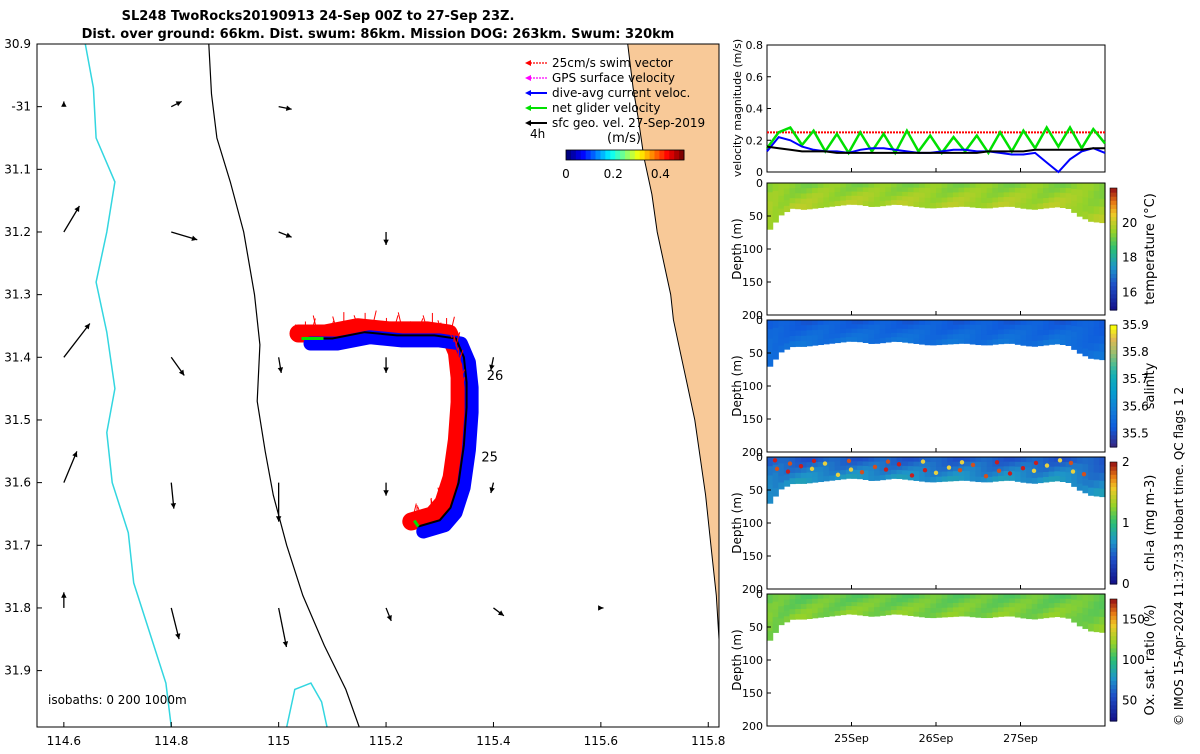 This screenshot has width=1200, height=754. I want to click on section-ytick-label: 150, so click(752, 419).